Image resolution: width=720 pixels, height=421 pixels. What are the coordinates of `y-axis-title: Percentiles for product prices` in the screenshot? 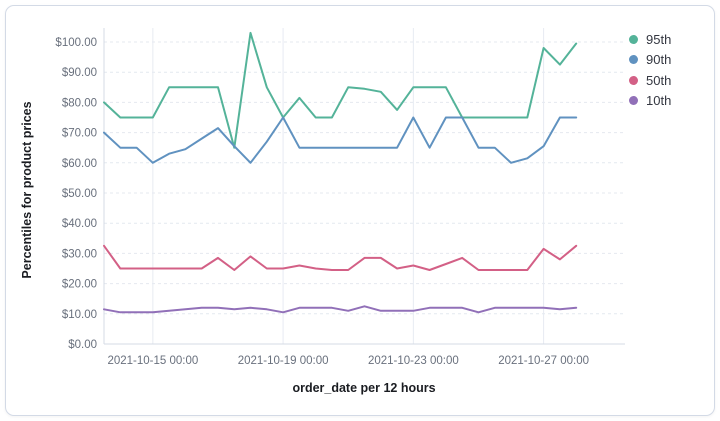 It's located at (27, 189).